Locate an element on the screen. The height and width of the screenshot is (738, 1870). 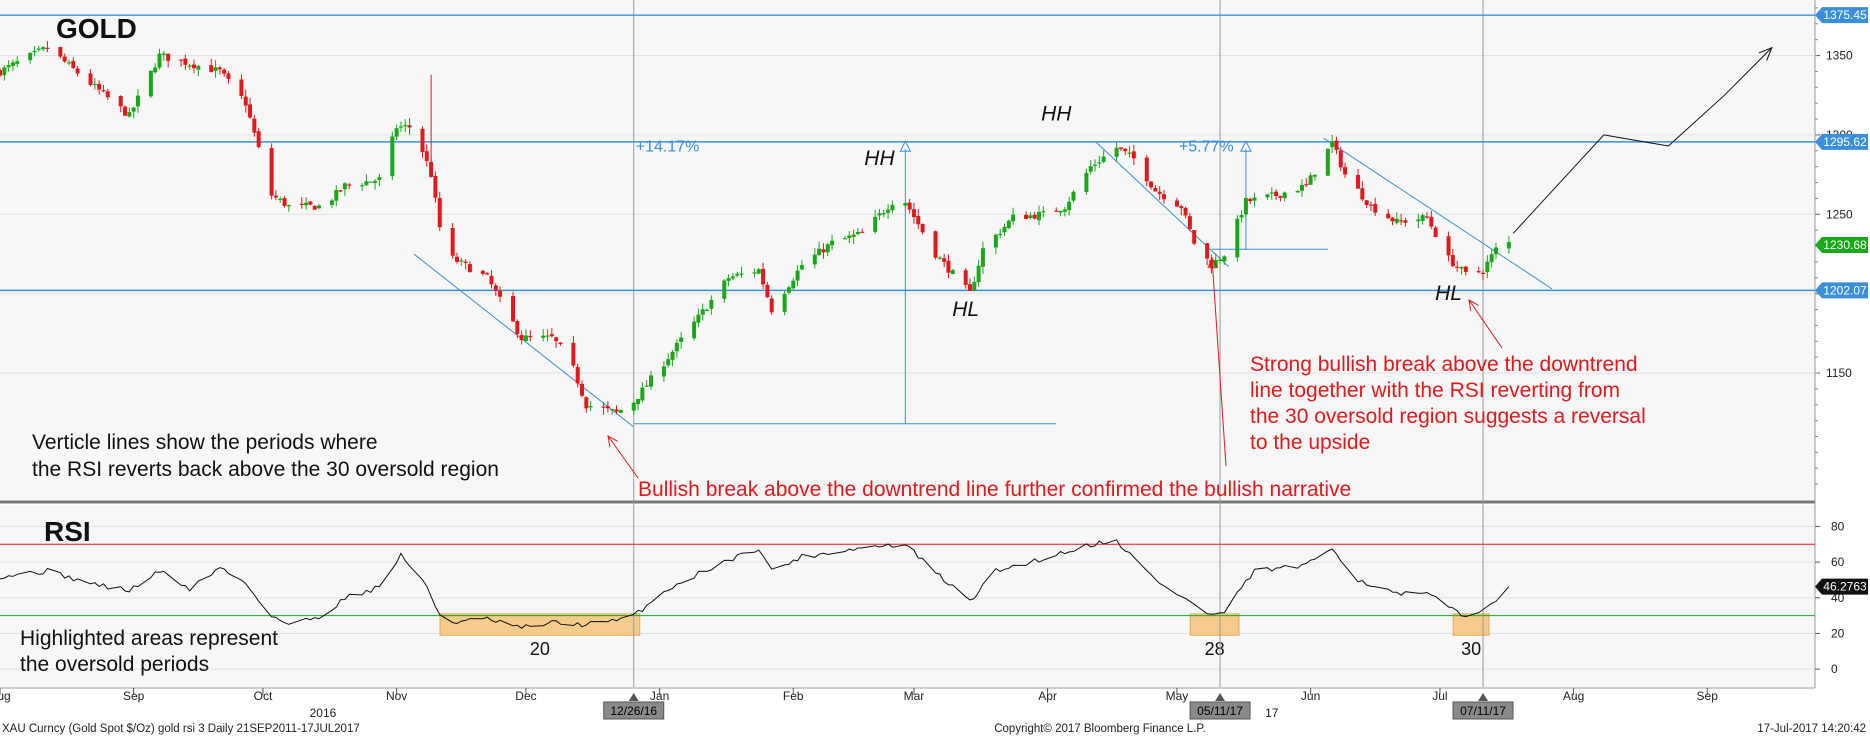
price-tag-box is located at coordinates (1841, 290).